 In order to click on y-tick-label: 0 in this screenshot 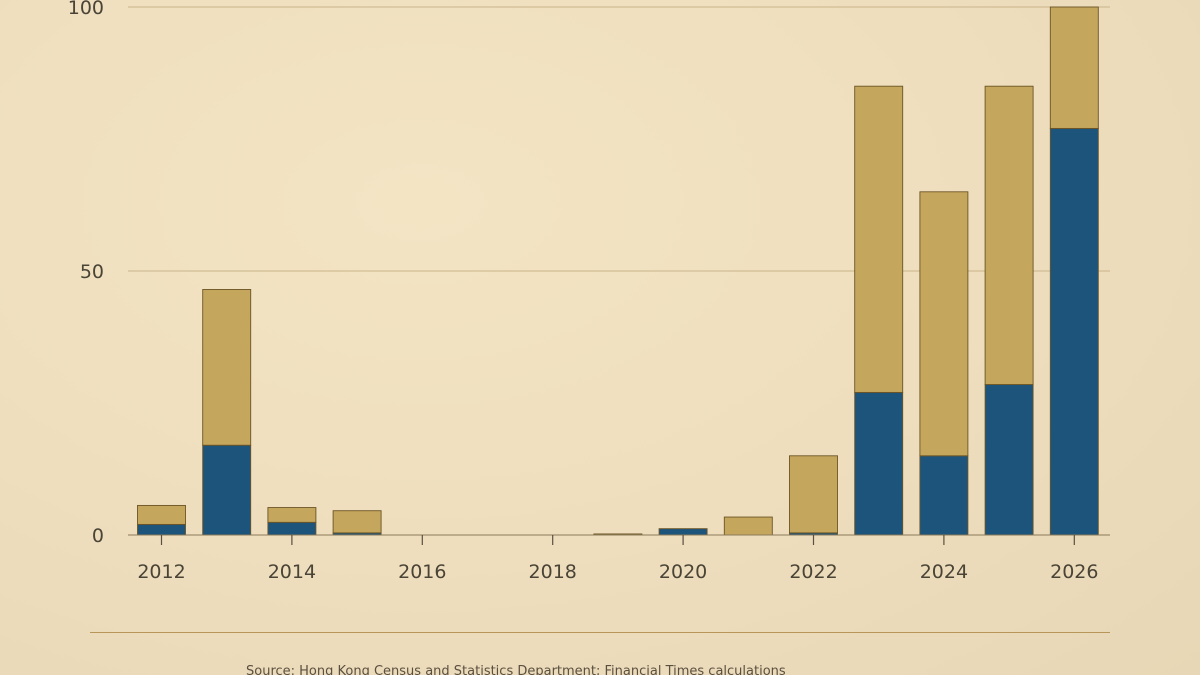, I will do `click(98, 536)`.